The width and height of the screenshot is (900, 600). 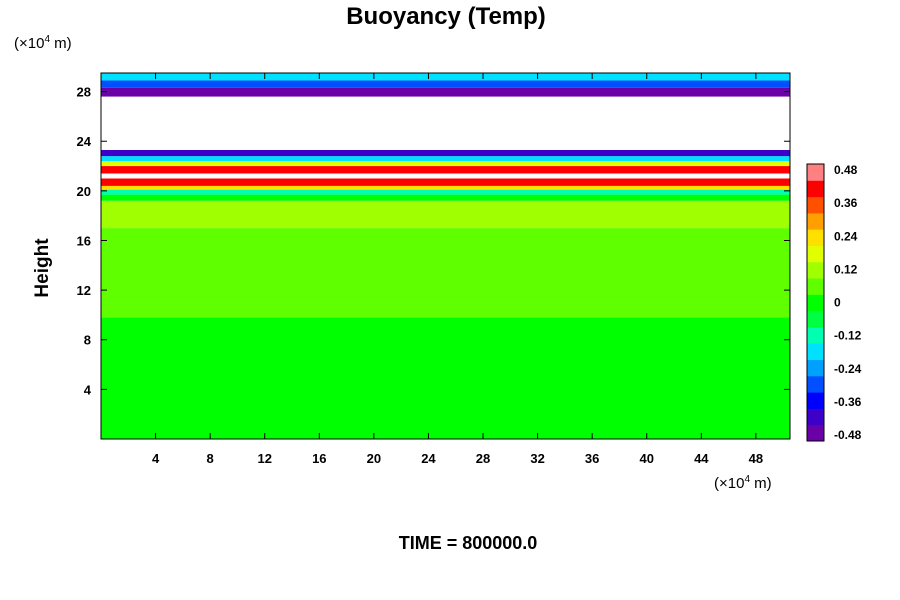 I want to click on x-unit-label: (×104 m), so click(x=743, y=483).